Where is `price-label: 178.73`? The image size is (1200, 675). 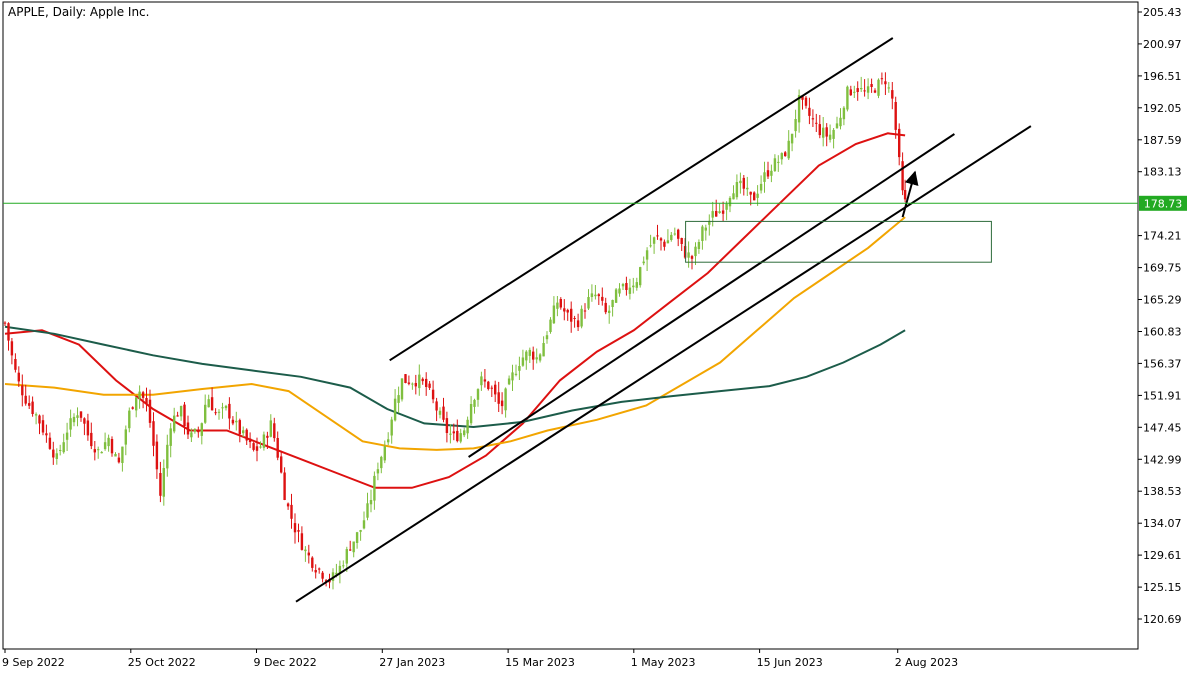
price-label: 178.73 is located at coordinates (1163, 203).